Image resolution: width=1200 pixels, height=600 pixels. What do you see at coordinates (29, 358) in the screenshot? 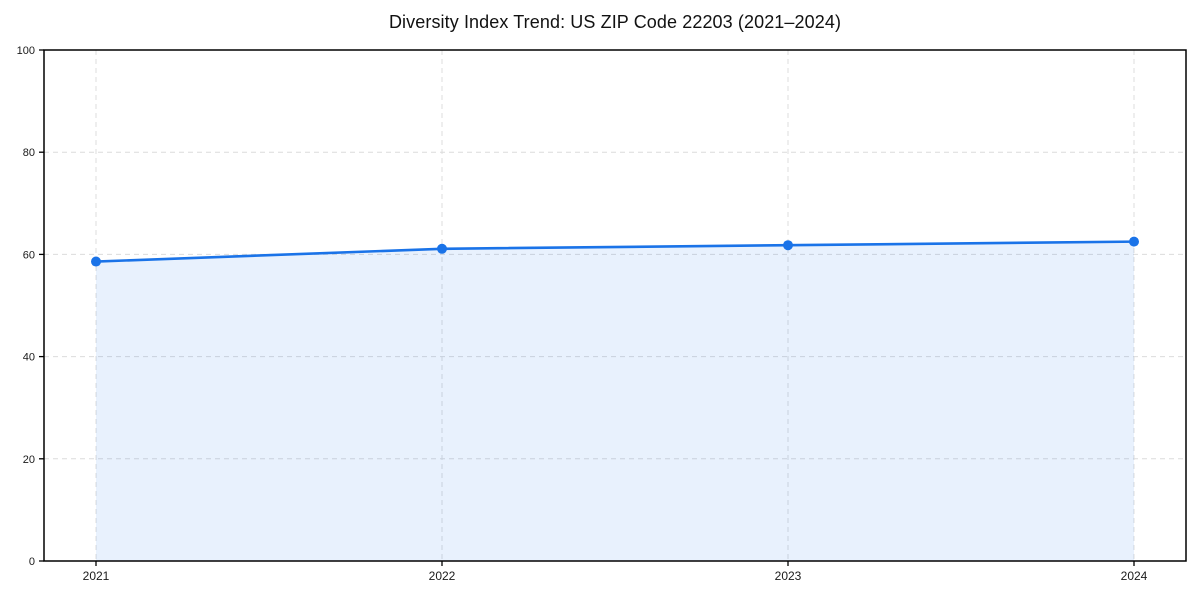
I see `y-tick-label: 40` at bounding box center [29, 358].